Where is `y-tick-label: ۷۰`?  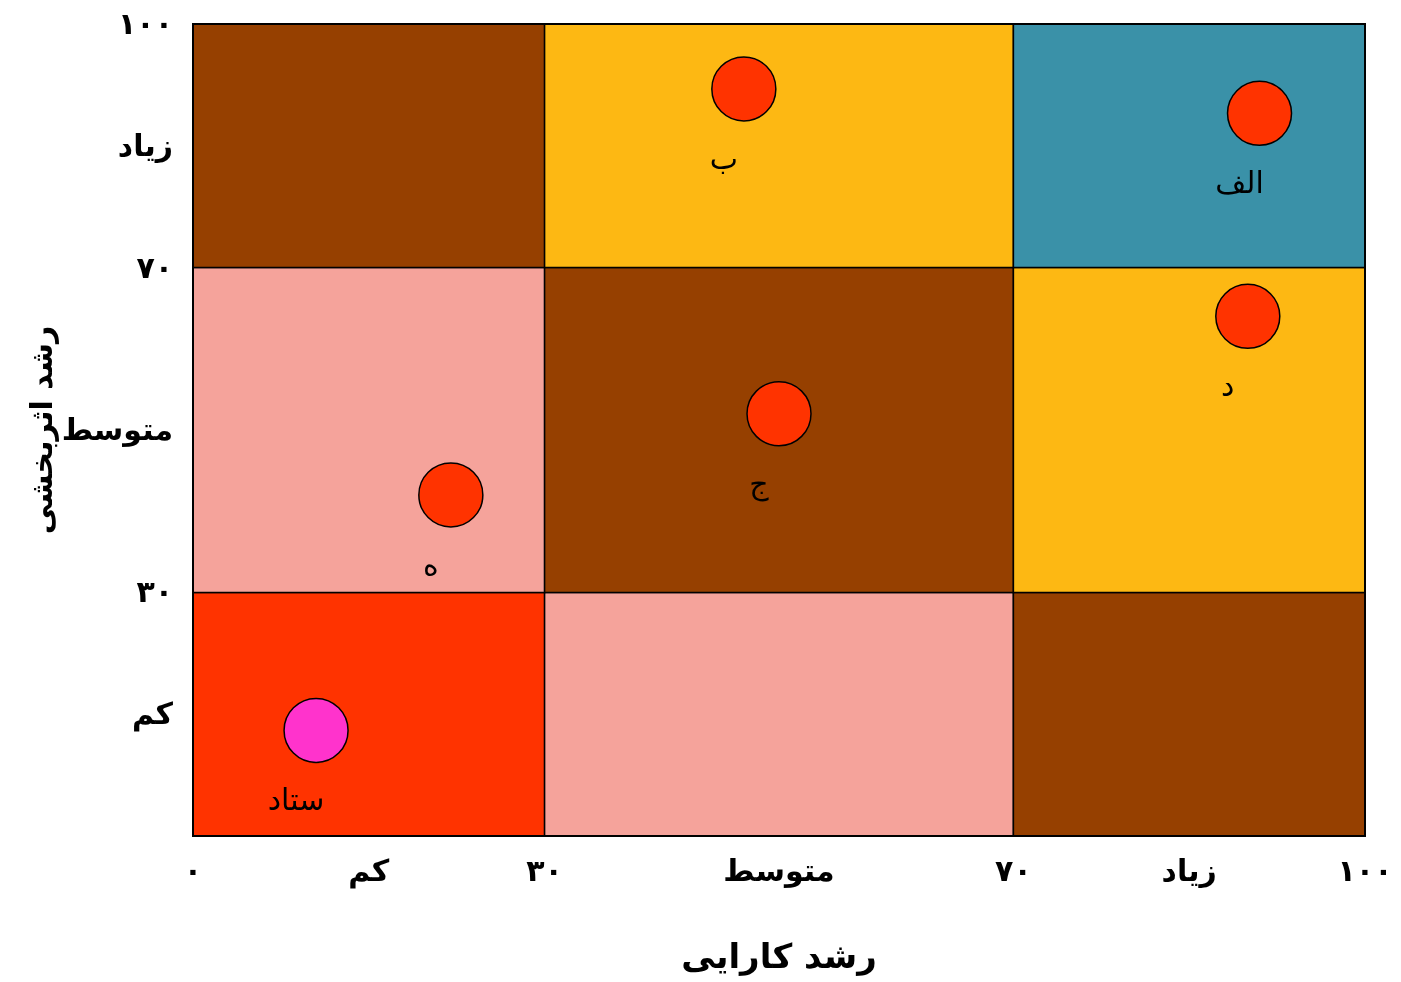
y-tick-label: ۷۰ is located at coordinates (154, 267).